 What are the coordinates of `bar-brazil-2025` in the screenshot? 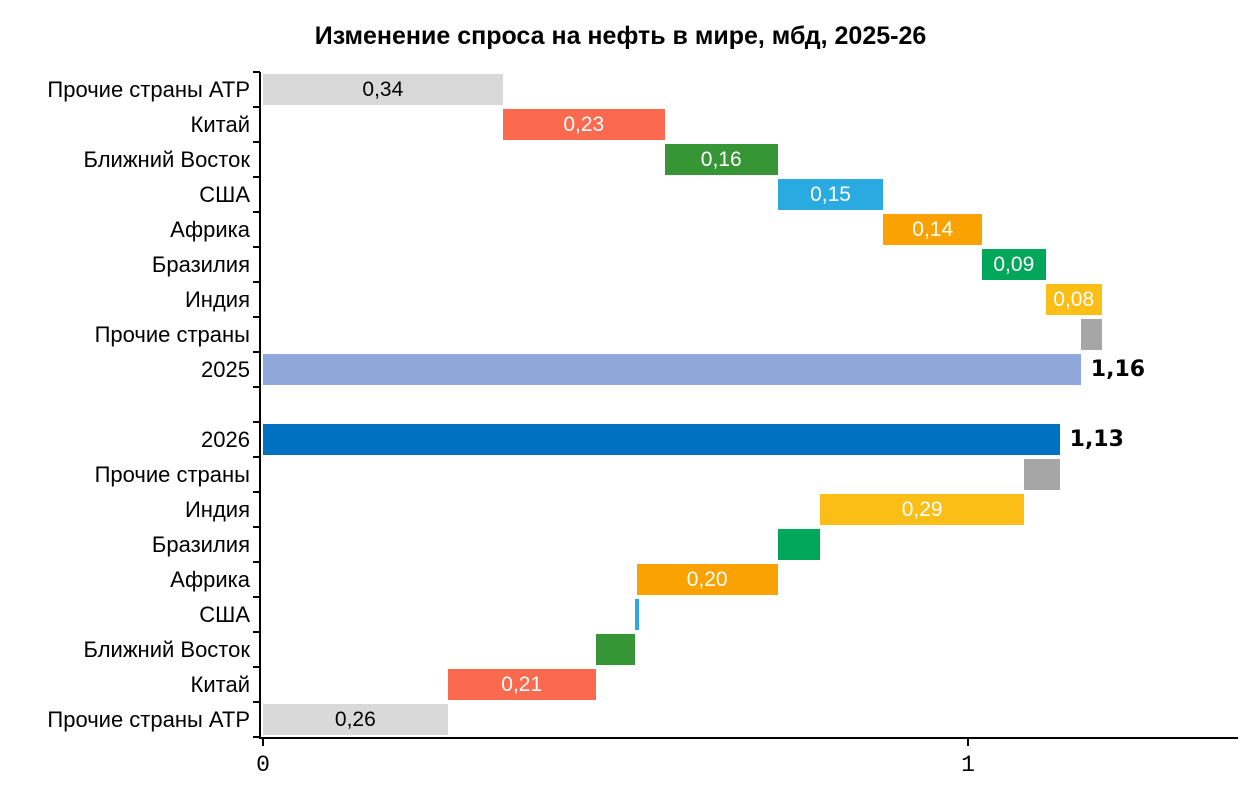 It's located at (1014, 264).